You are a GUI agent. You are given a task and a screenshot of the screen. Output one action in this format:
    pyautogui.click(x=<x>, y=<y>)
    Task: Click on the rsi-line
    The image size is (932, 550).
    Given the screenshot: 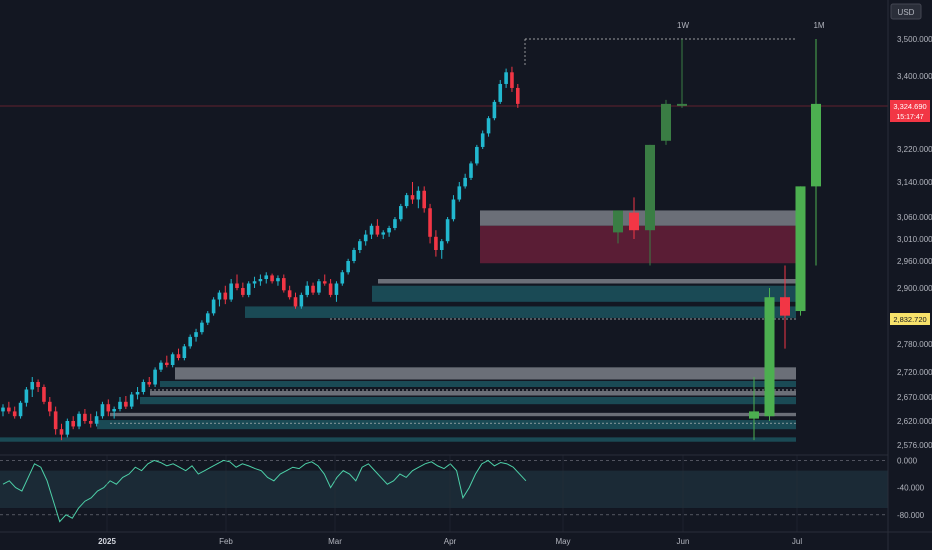 What is the action you would take?
    pyautogui.click(x=264, y=491)
    